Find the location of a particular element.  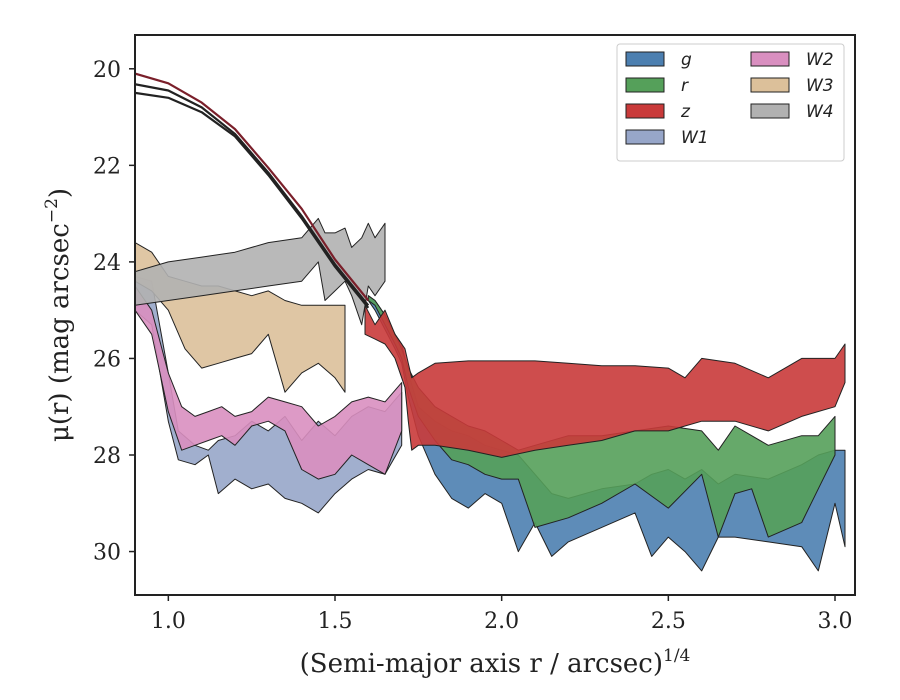

legend-box is located at coordinates (730, 102).